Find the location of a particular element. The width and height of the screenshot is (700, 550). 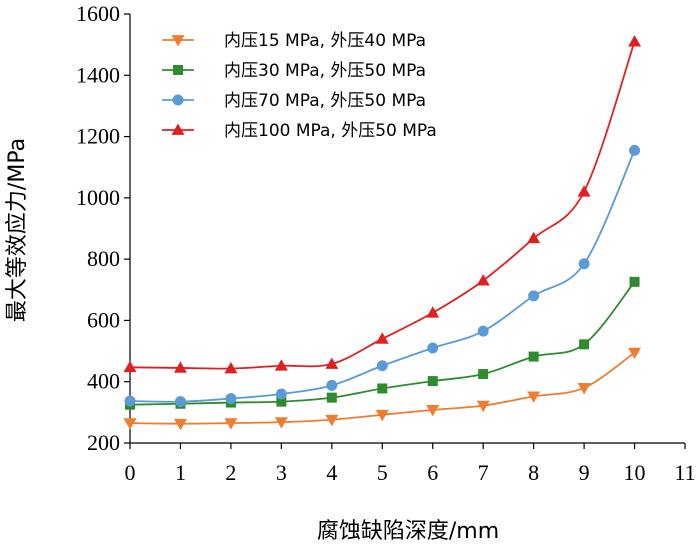

series-70-50-legend-marker is located at coordinates (178, 100).